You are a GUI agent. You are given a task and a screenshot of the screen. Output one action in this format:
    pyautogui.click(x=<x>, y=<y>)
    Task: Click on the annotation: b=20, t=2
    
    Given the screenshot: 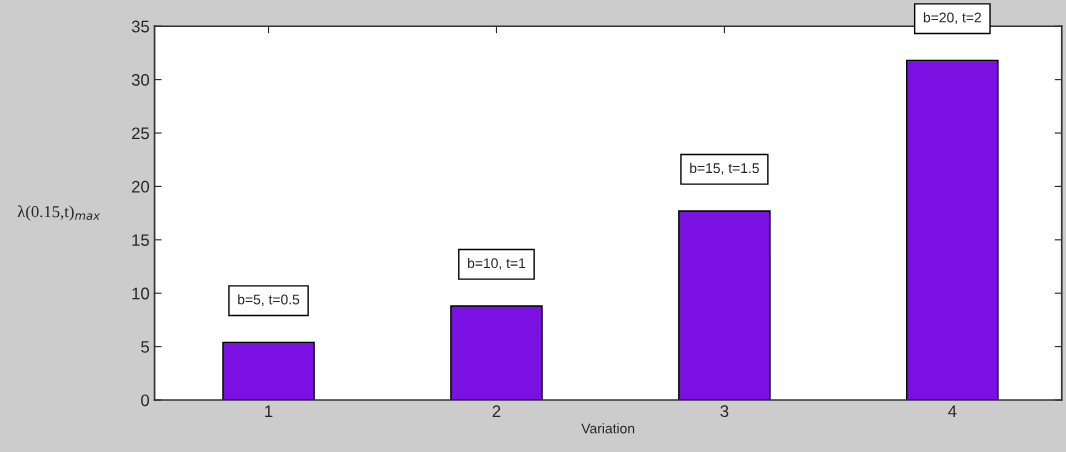 What is the action you would take?
    pyautogui.click(x=952, y=18)
    